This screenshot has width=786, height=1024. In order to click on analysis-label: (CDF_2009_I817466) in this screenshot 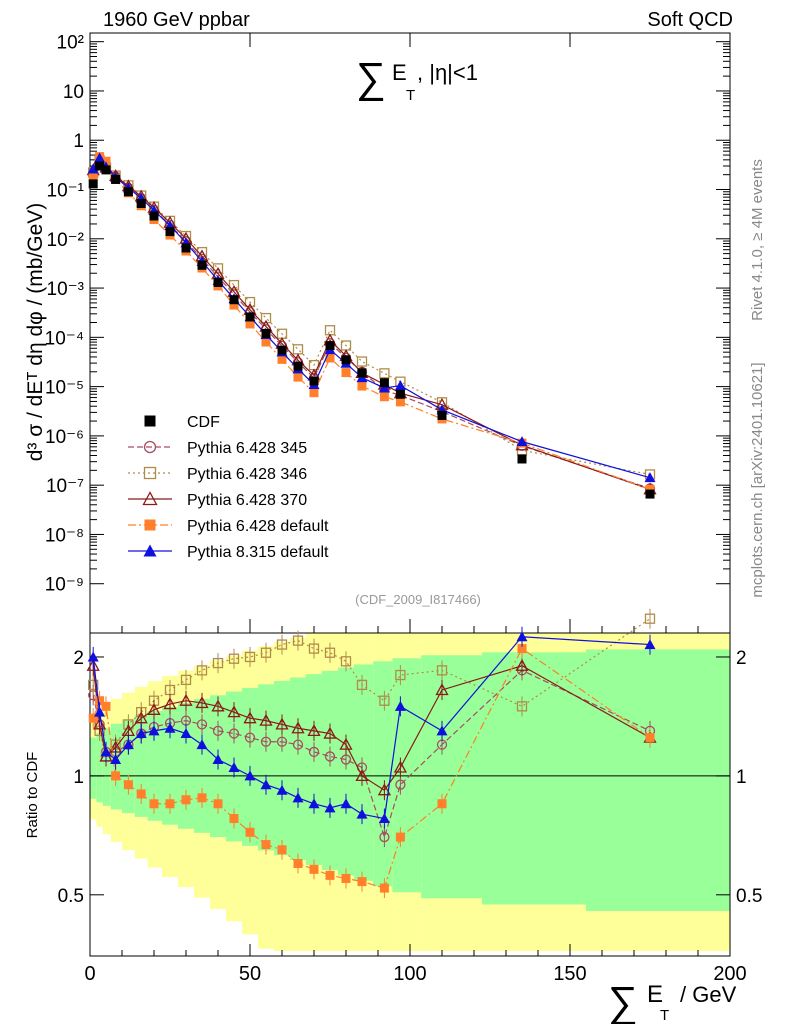, I will do `click(418, 599)`.